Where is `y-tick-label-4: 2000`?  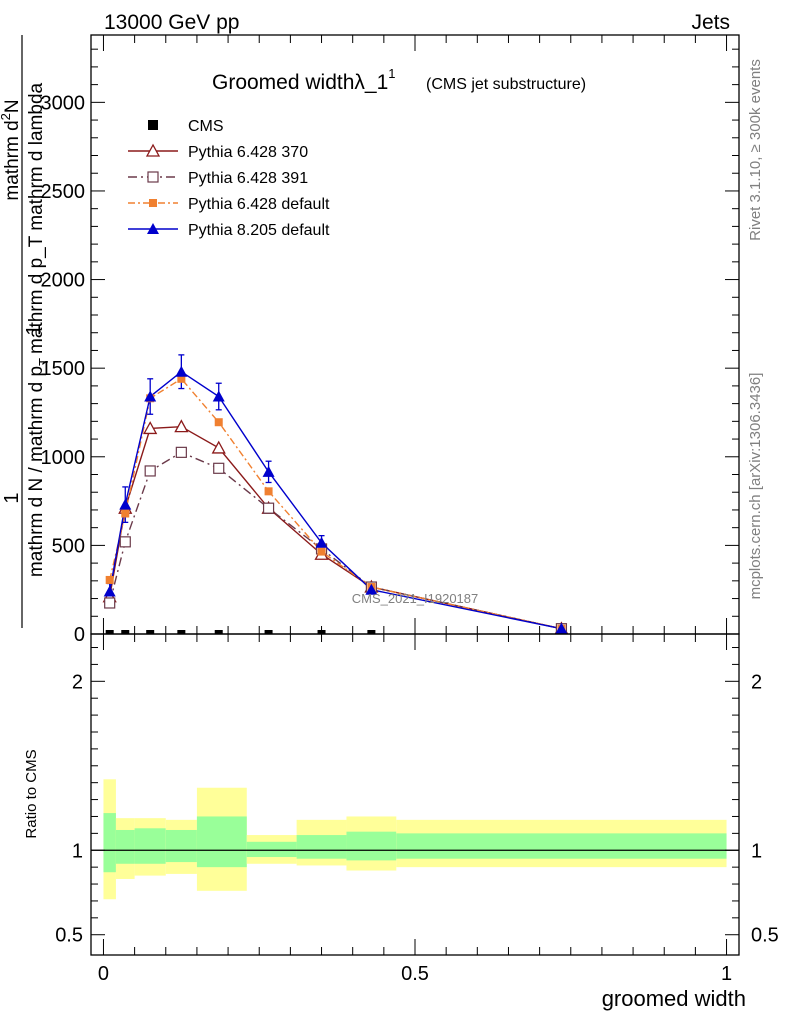 y-tick-label-4: 2000 is located at coordinates (63, 281).